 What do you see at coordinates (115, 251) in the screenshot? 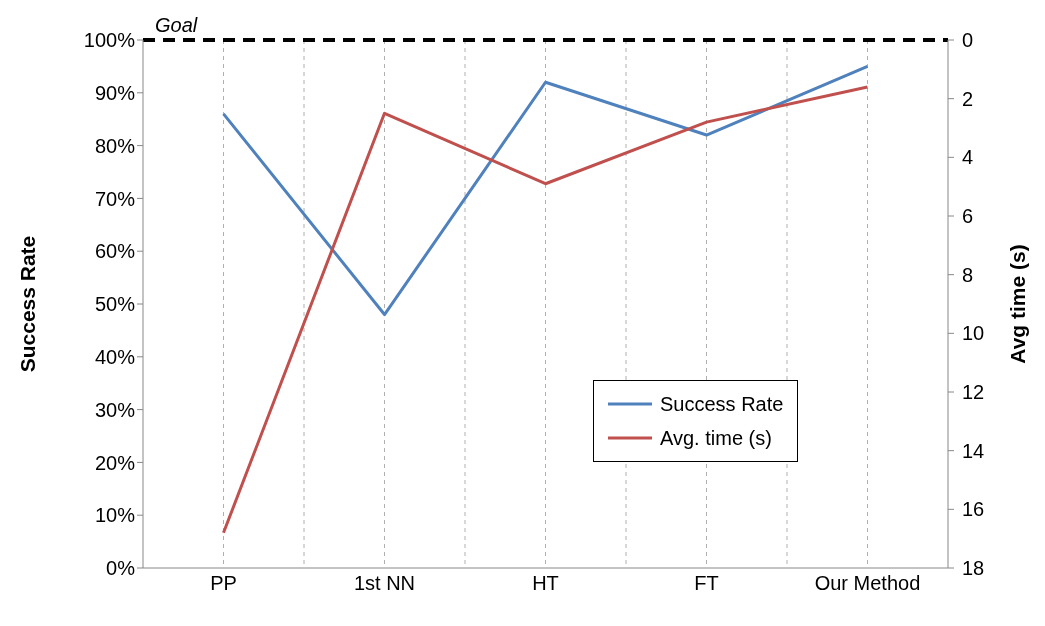
I see `y-tick-label: 60%` at bounding box center [115, 251].